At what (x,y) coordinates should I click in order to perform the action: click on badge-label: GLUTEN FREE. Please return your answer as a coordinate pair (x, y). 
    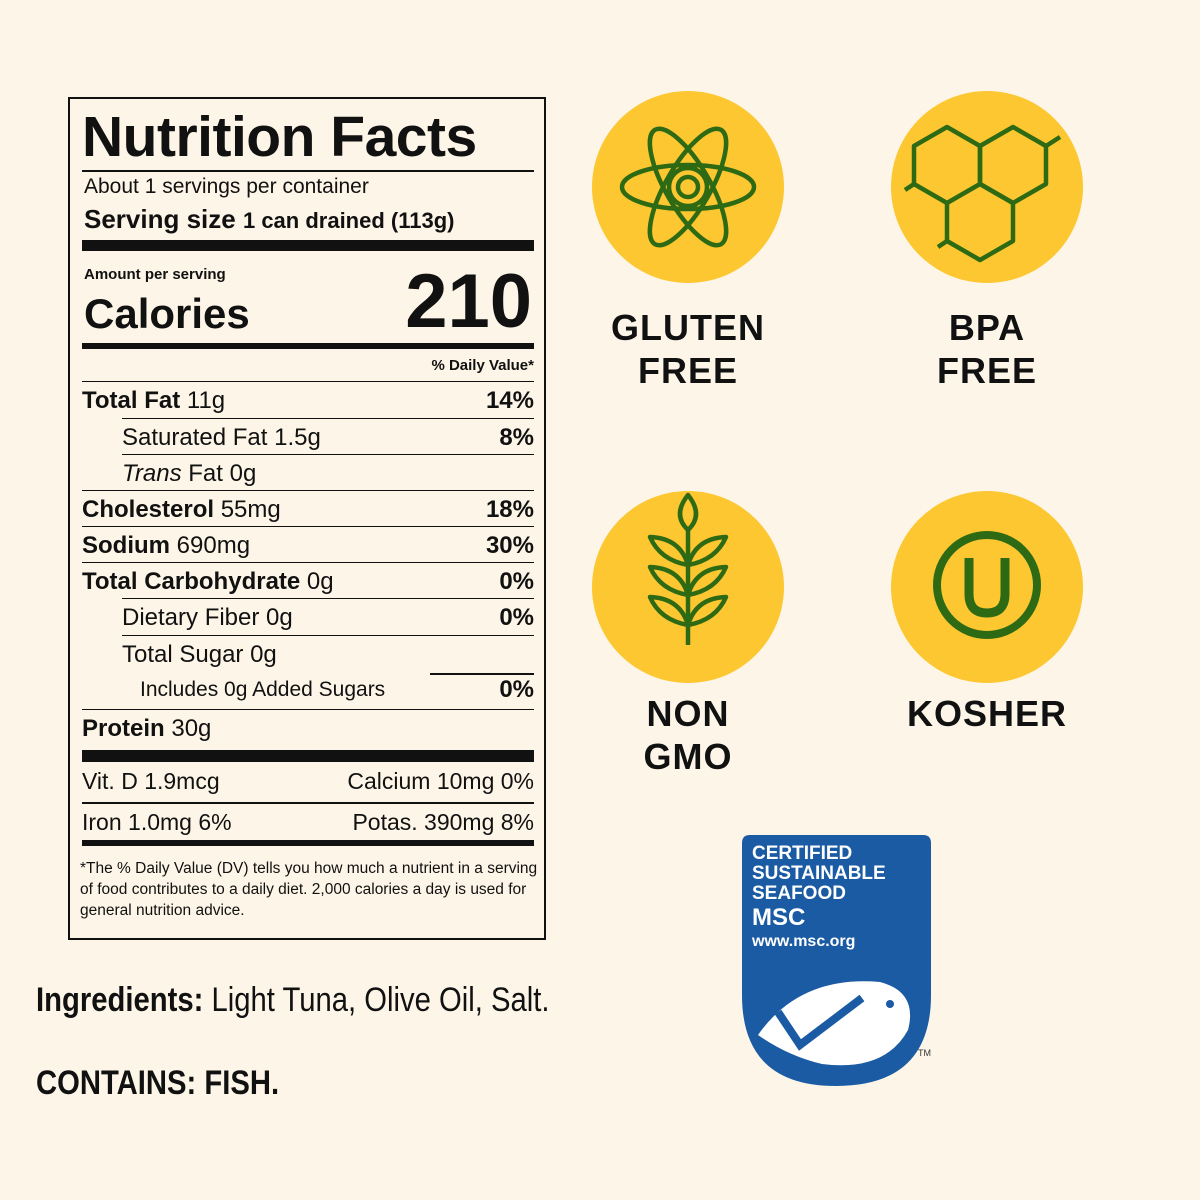
    Looking at the image, I should click on (688, 349).